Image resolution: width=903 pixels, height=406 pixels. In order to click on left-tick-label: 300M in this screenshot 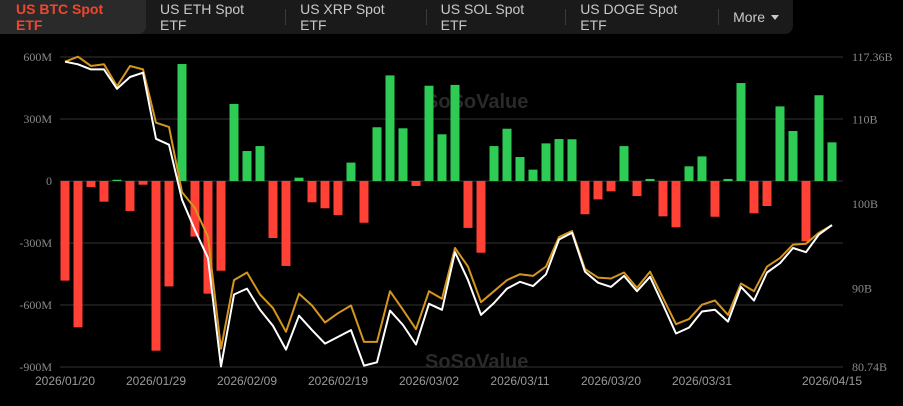, I will do `click(37, 119)`.